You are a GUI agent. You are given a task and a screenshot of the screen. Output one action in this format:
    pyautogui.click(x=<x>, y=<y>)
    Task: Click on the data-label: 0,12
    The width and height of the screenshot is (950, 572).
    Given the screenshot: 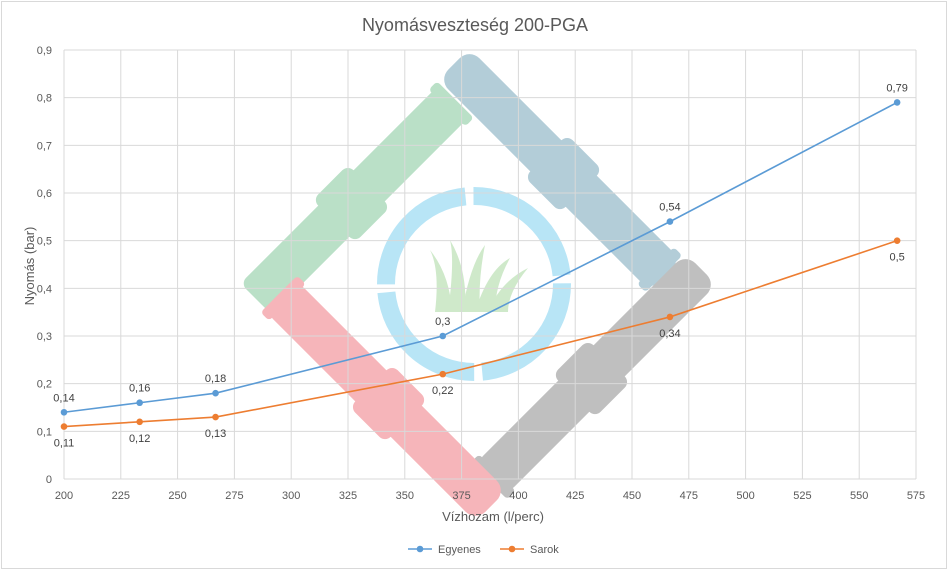 What is the action you would take?
    pyautogui.click(x=139, y=439)
    